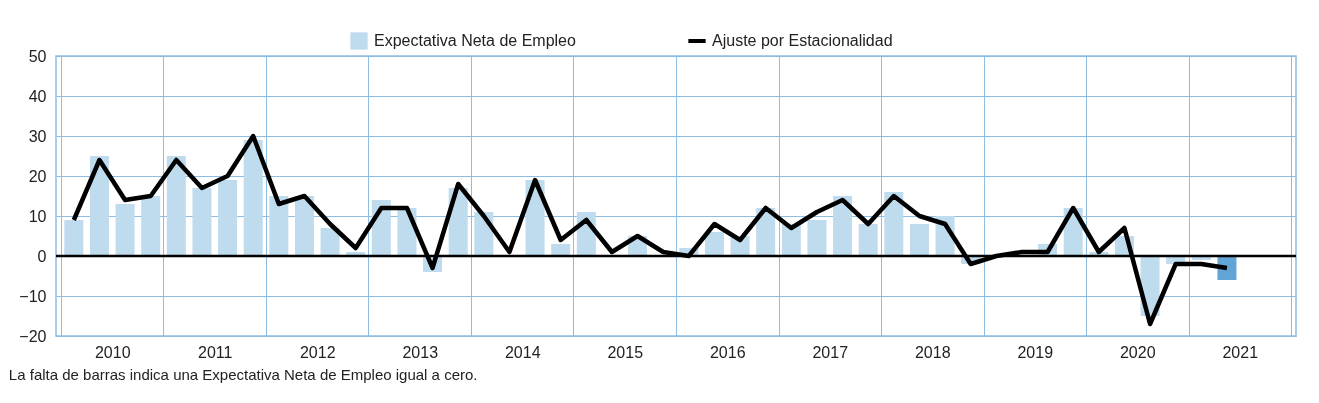  Describe the element at coordinates (727, 352) in the screenshot. I see `x-tick-label: 2016` at that location.